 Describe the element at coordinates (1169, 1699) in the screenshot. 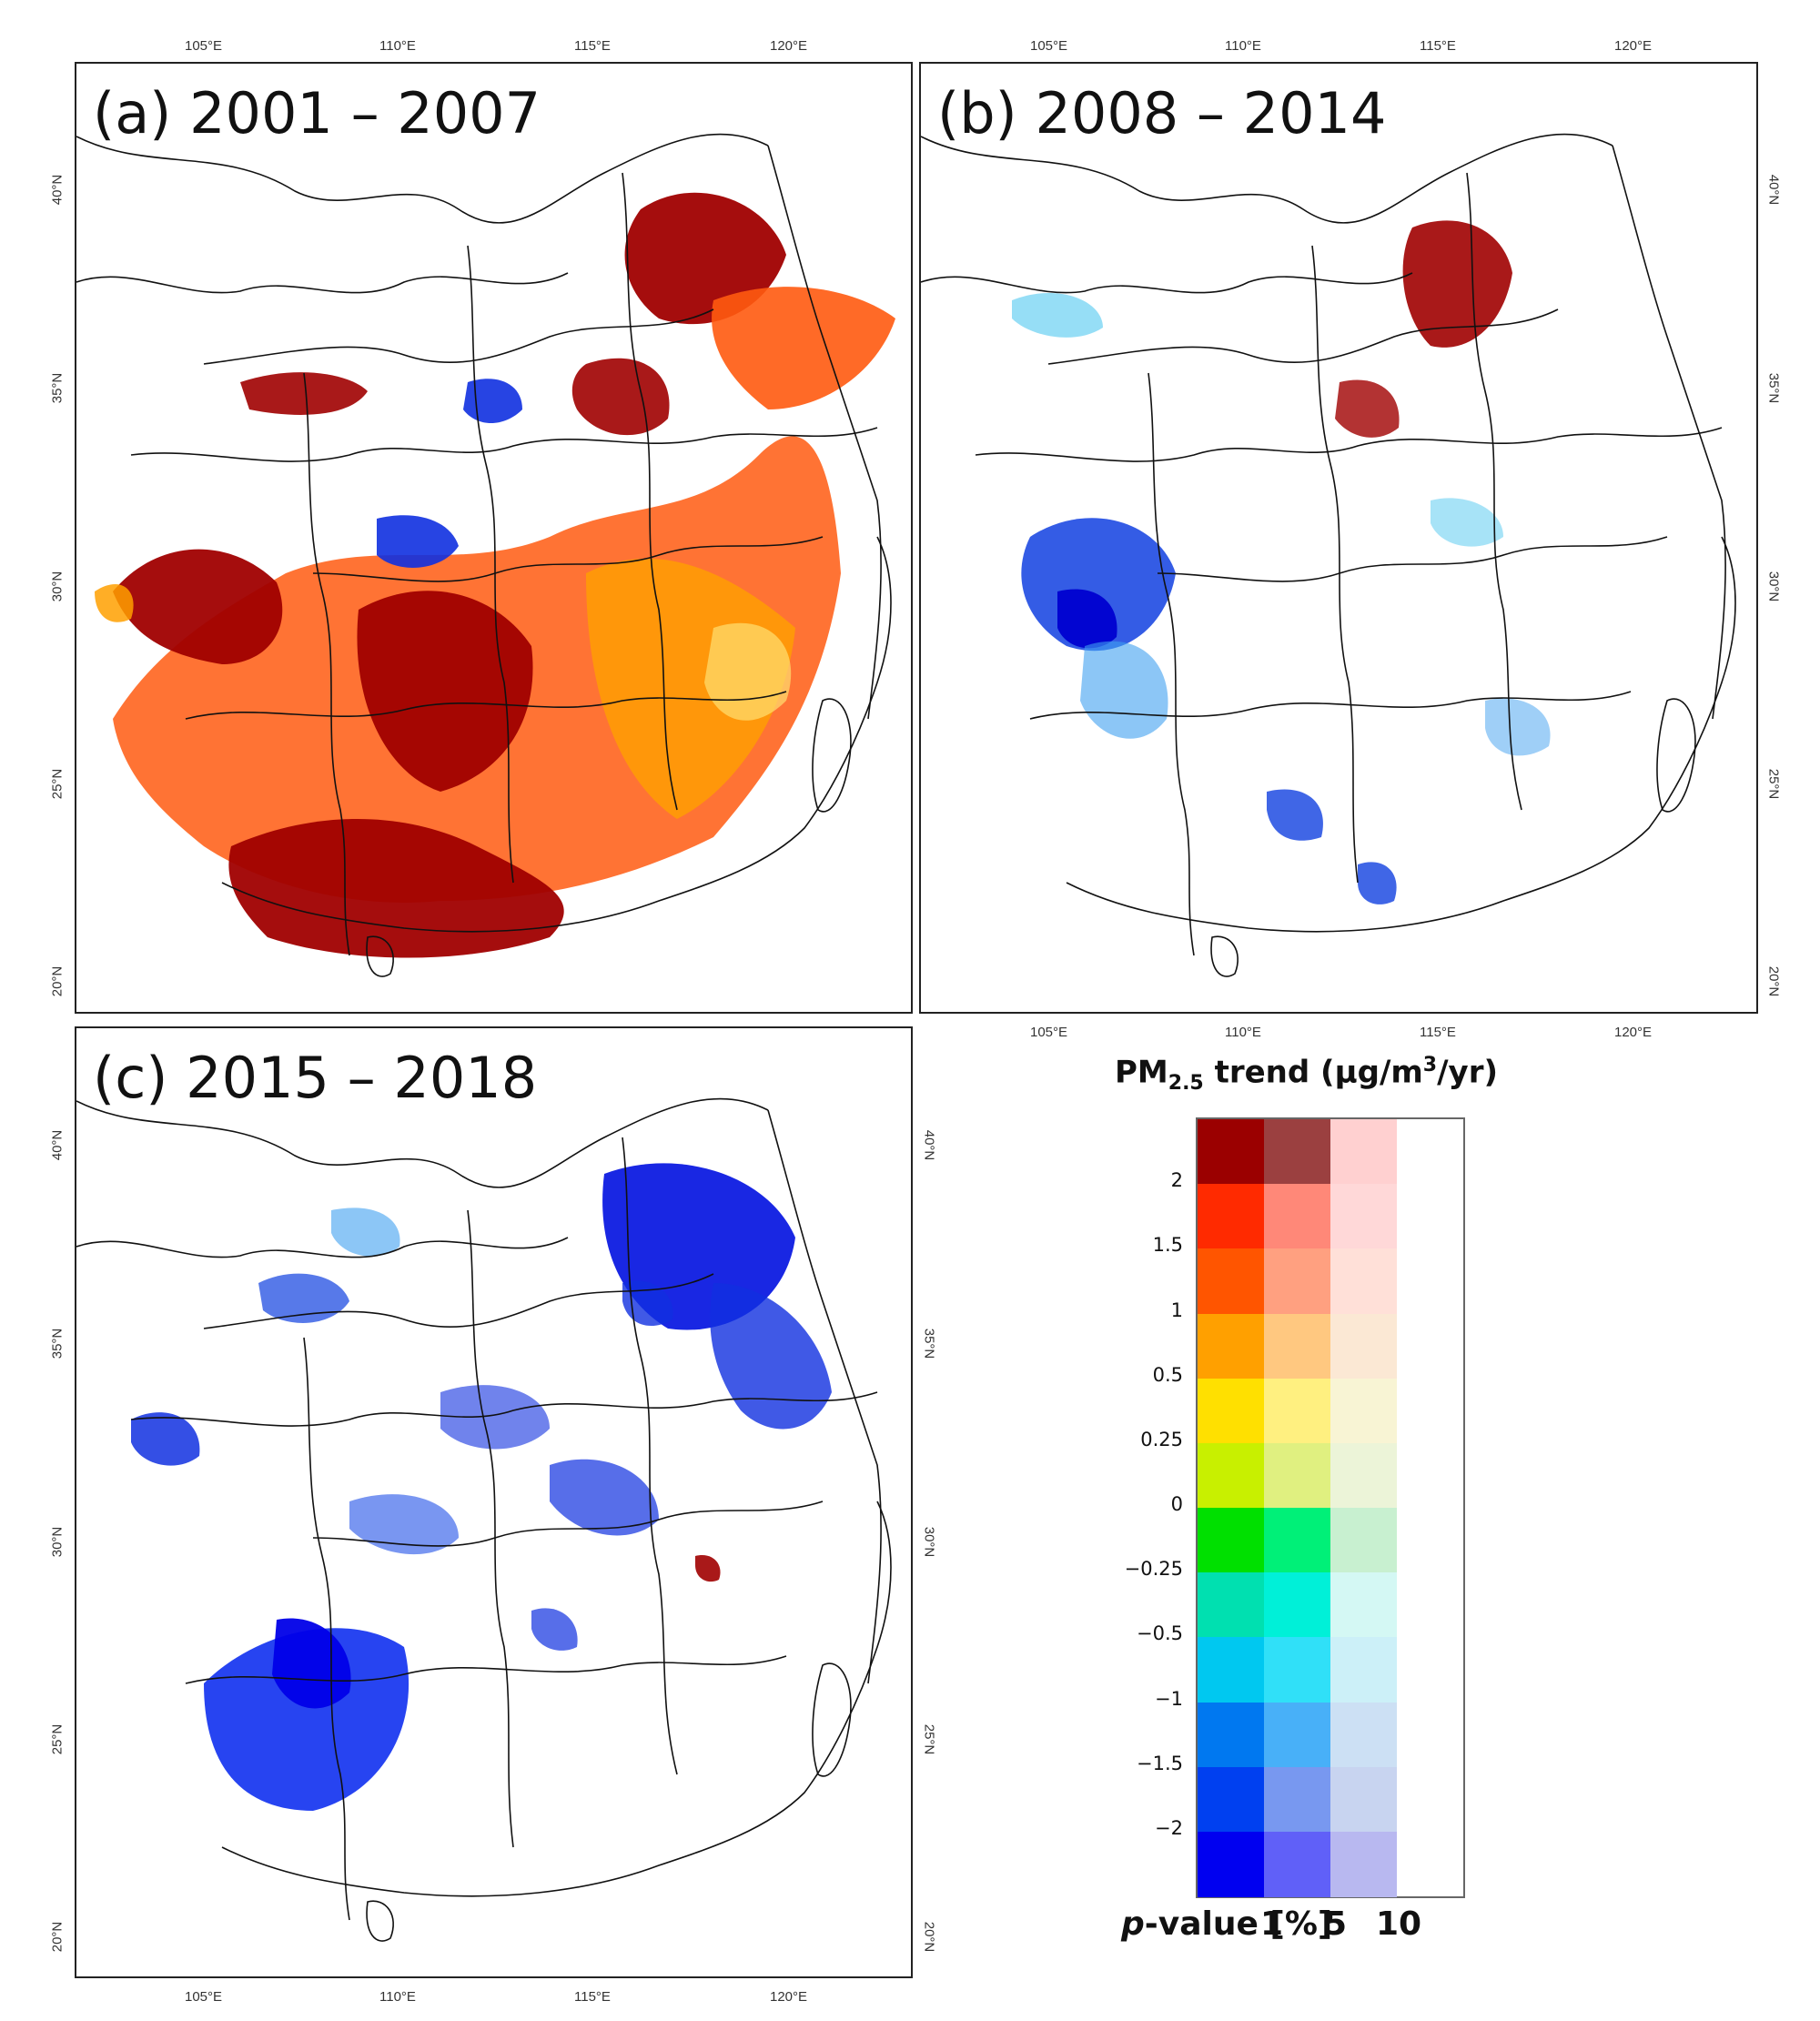

I see `legend-tick-label: −1` at that location.